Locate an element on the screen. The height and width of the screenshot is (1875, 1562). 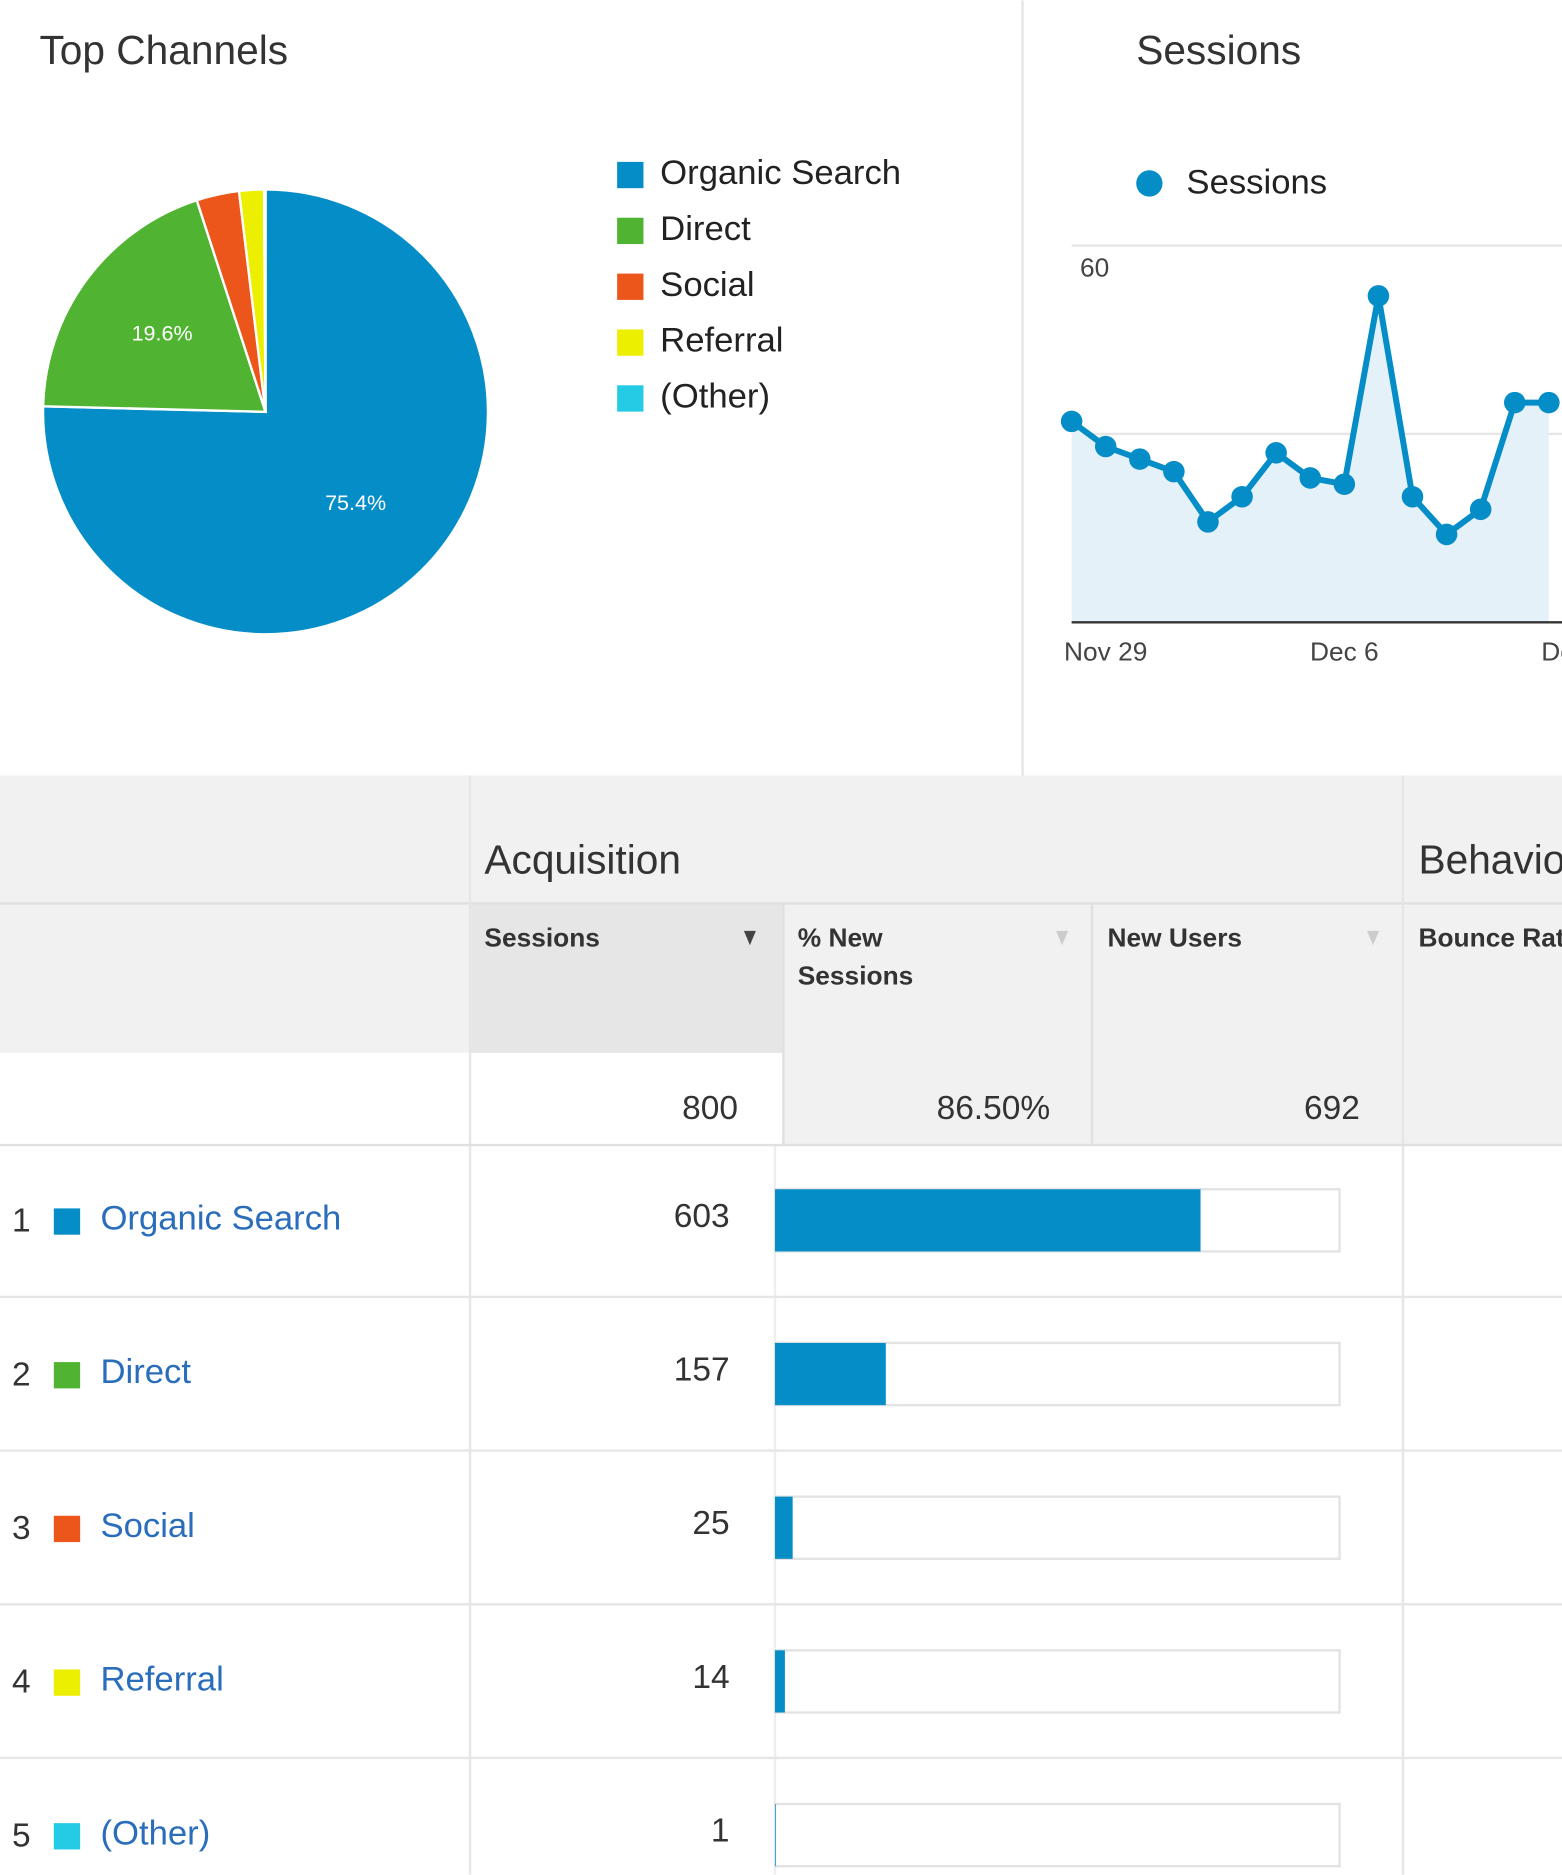
column-header-text: Bounce Rate is located at coordinates (1490, 937).